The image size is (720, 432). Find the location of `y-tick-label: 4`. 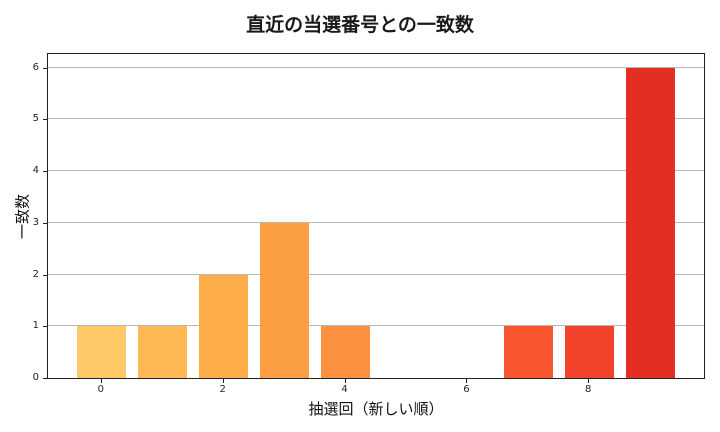

y-tick-label: 4 is located at coordinates (35, 171).